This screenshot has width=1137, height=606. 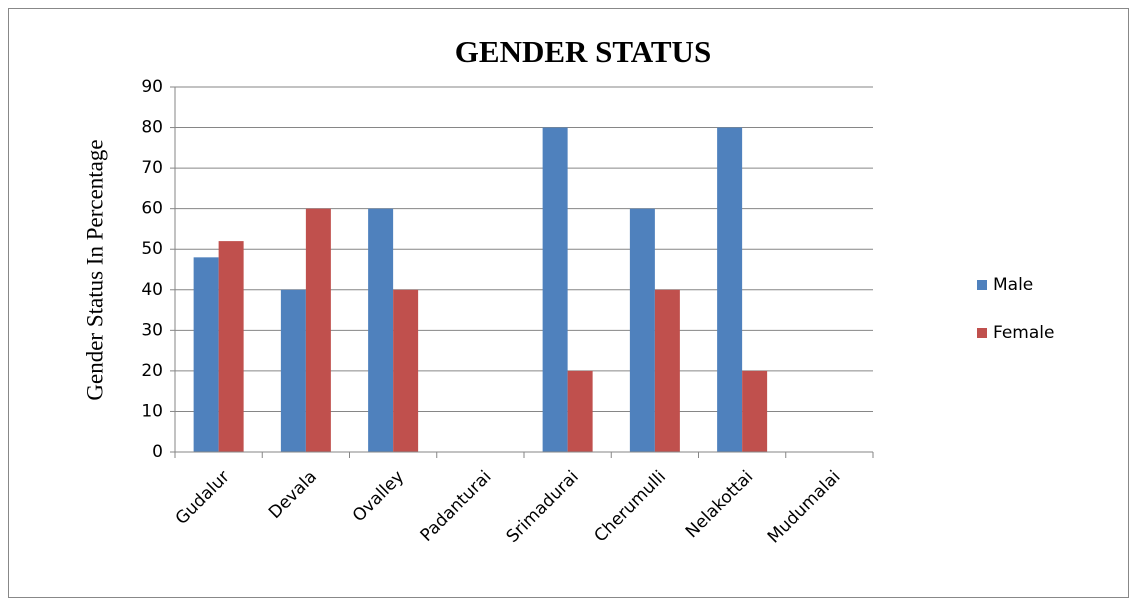 I want to click on legend-label: Female, so click(x=1023, y=333).